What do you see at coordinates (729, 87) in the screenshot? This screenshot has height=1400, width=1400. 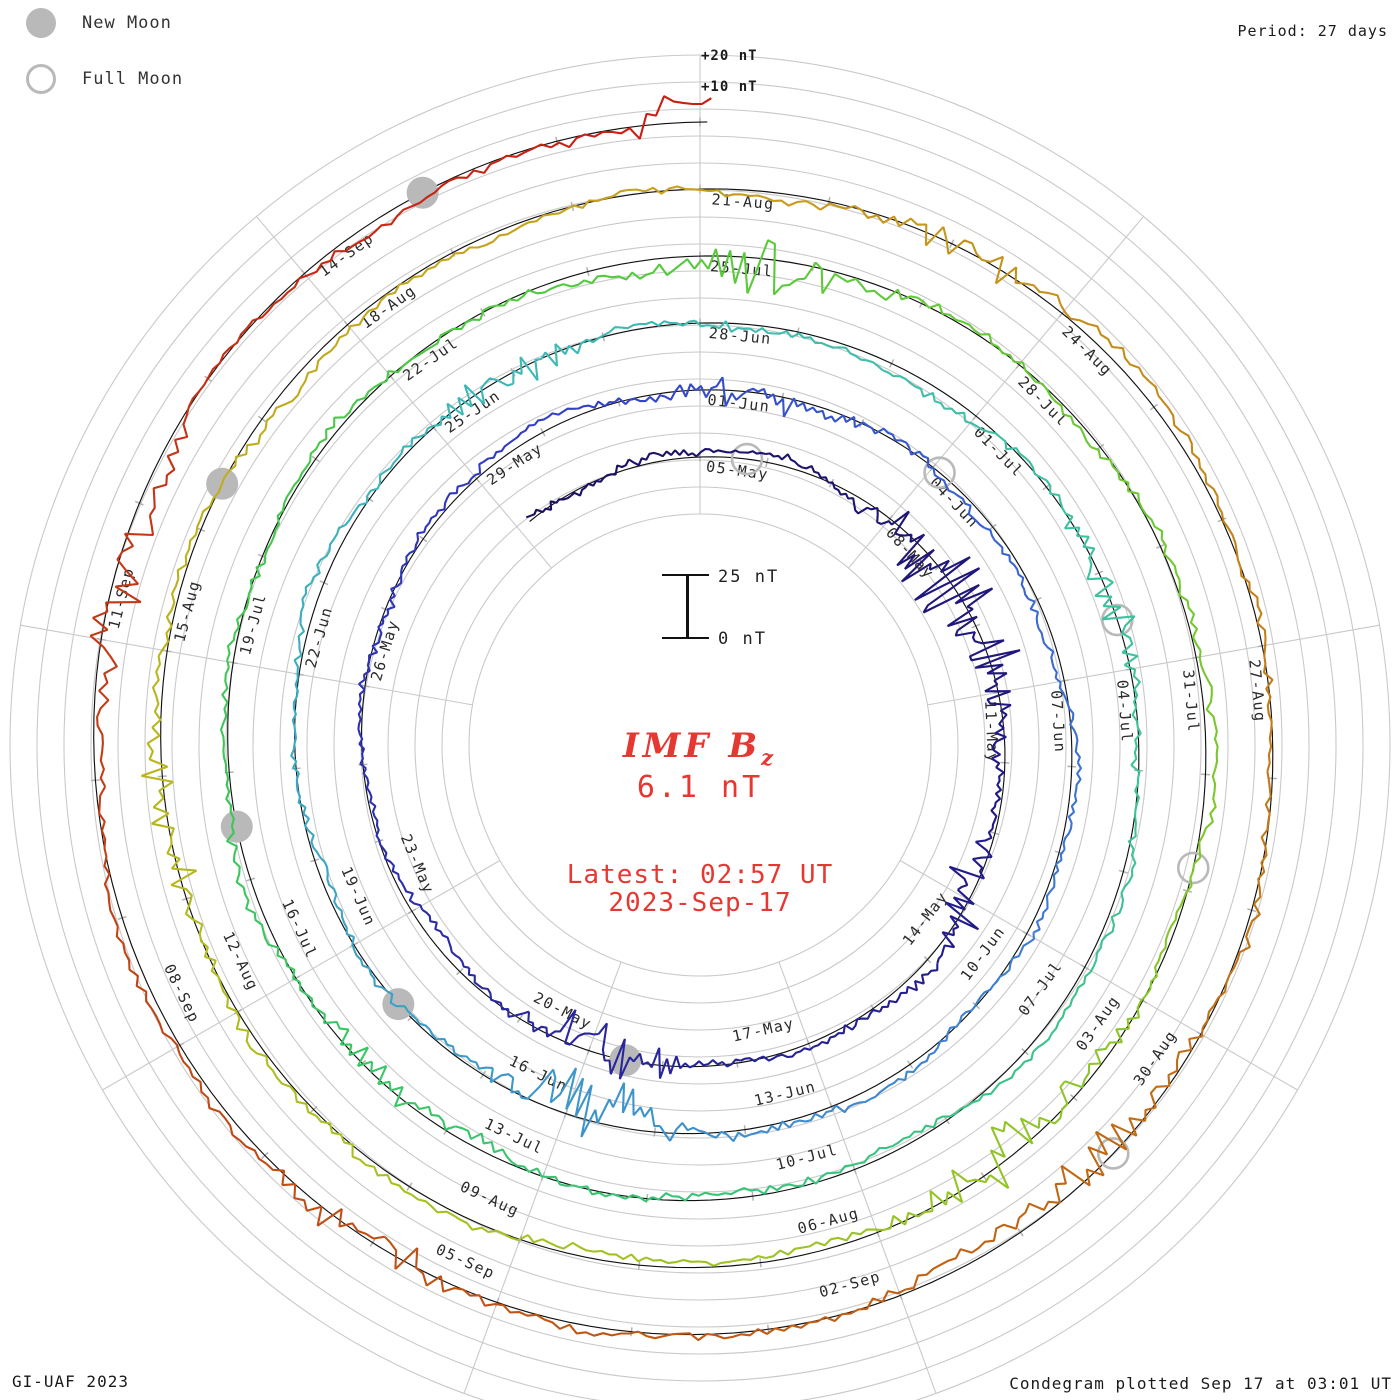 I see `radial-axis-label-plus10: +10 nT` at bounding box center [729, 87].